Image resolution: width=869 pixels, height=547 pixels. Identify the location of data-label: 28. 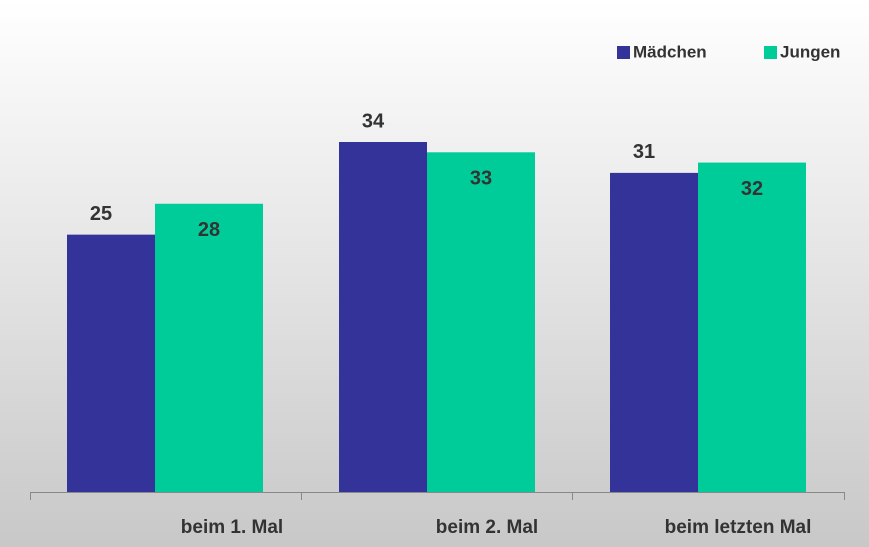
(209, 230).